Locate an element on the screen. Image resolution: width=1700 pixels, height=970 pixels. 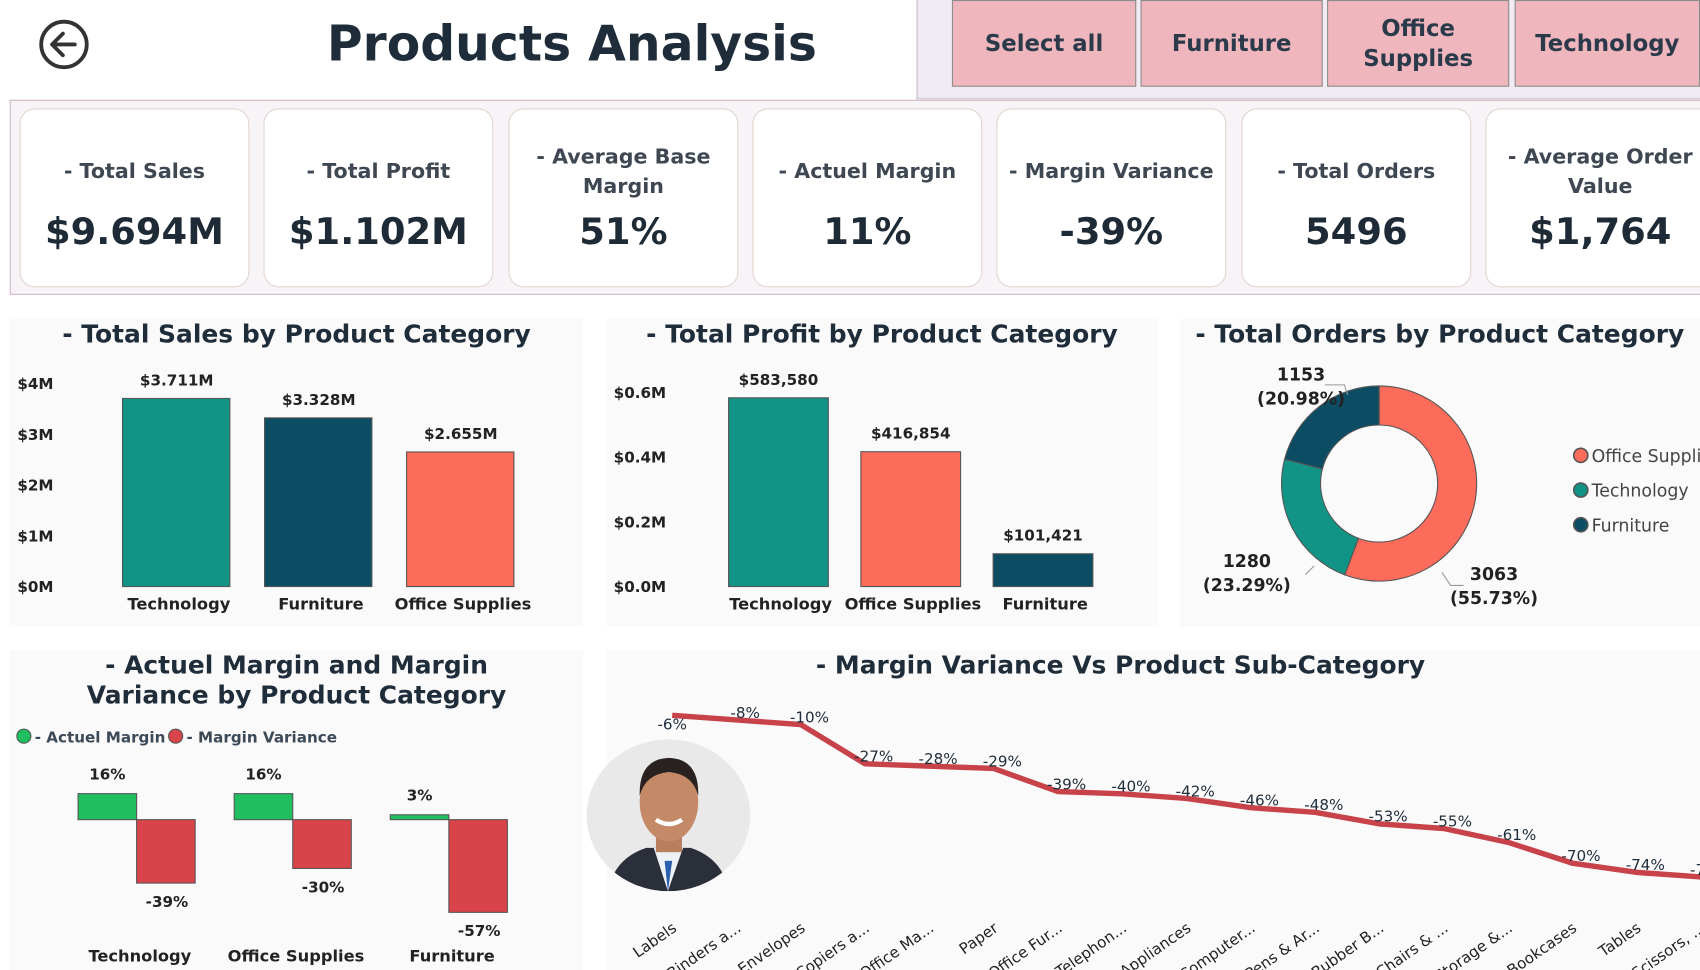
kpi-value: 5496 is located at coordinates (1356, 231).